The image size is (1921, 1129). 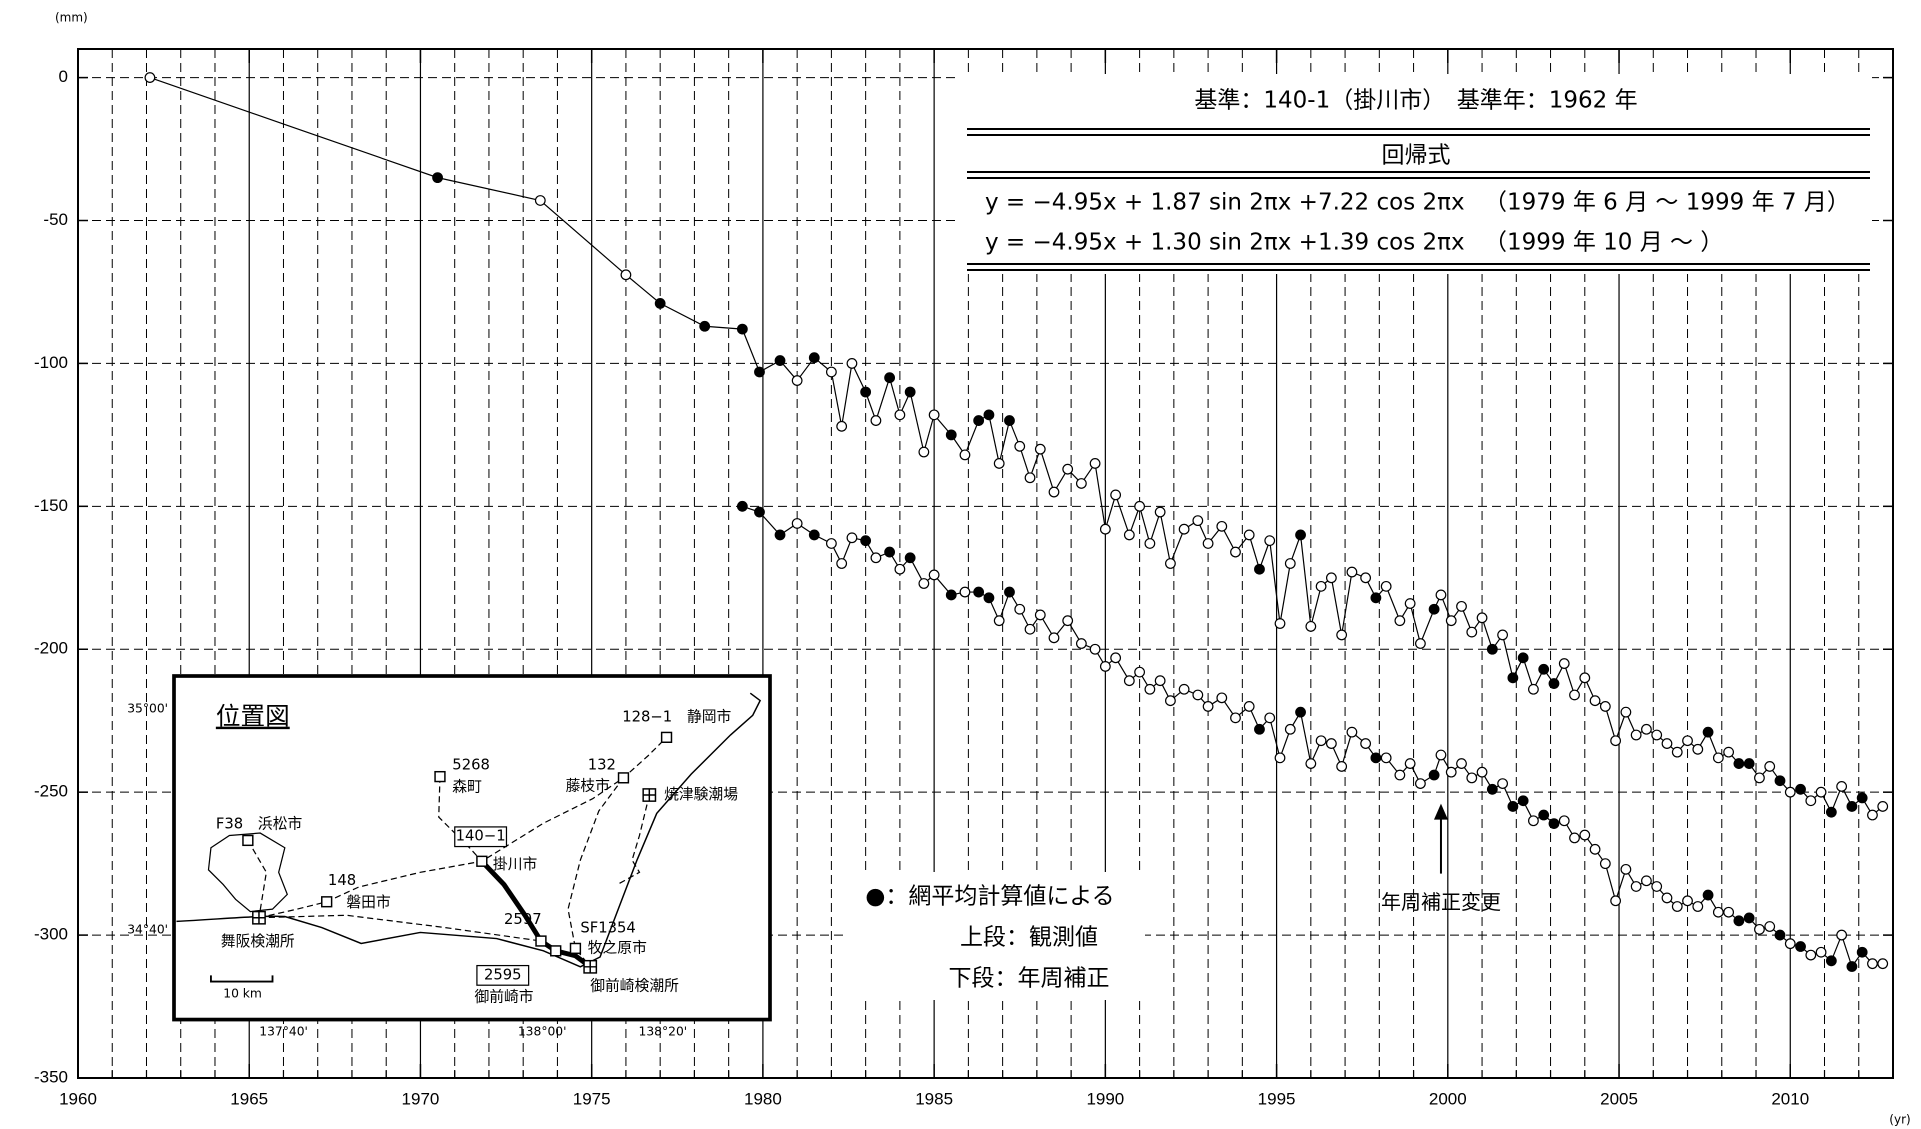 I want to click on reference: 基準：140-1（掛川市） 基準年：1962 年, so click(x=1415, y=101).